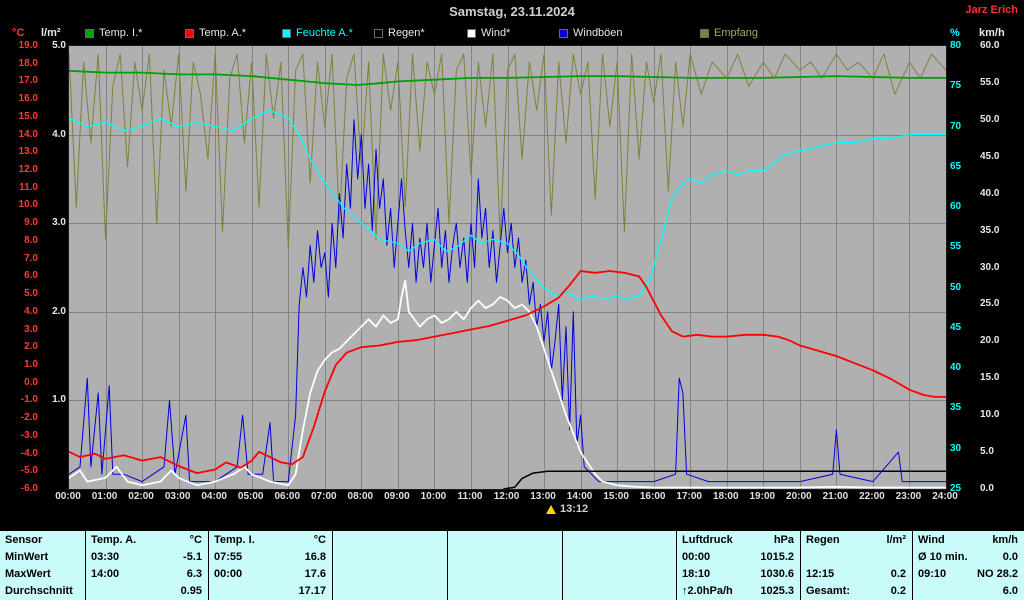 This screenshot has height=600, width=1024. I want to click on legend-item-feuchte-a: Feuchte A.*, so click(317, 33).